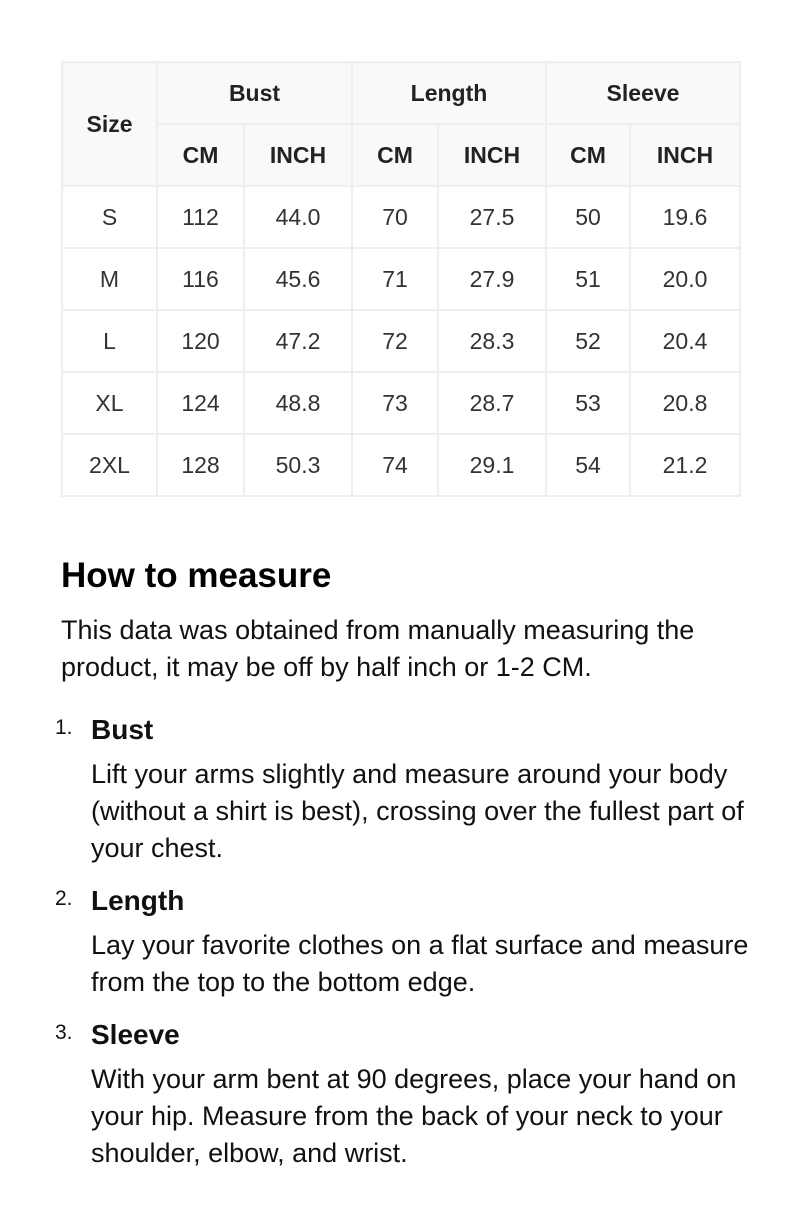 The height and width of the screenshot is (1230, 800). What do you see at coordinates (492, 217) in the screenshot?
I see `value-cell: 27.5` at bounding box center [492, 217].